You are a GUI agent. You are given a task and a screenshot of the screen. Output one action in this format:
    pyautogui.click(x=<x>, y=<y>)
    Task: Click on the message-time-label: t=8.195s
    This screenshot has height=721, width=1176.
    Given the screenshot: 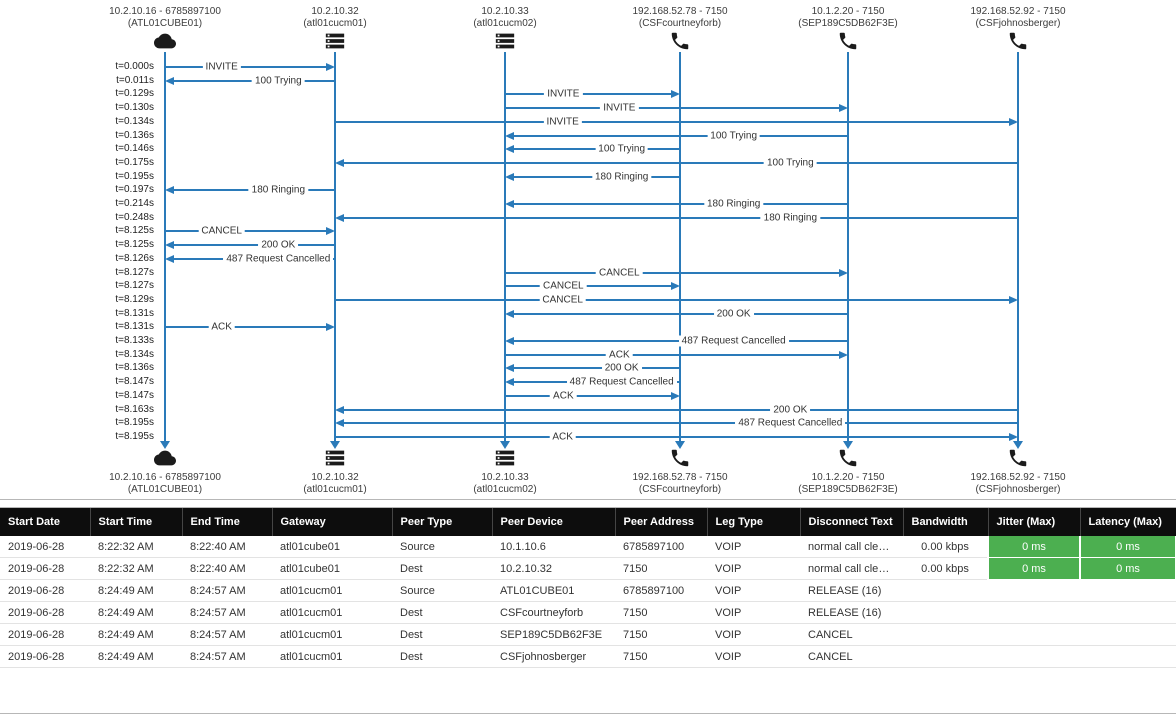 What is the action you would take?
    pyautogui.click(x=134, y=423)
    